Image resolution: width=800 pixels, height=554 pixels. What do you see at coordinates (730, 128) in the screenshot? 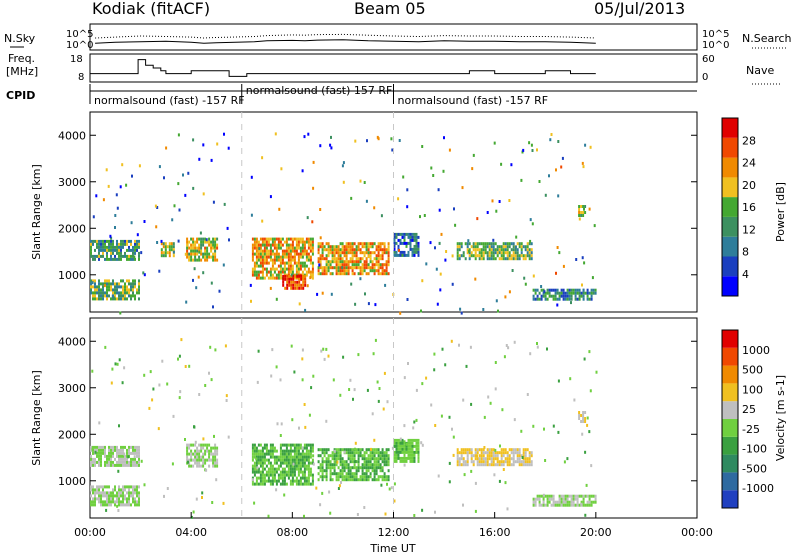
I see `colorbar-swatch` at bounding box center [730, 128].